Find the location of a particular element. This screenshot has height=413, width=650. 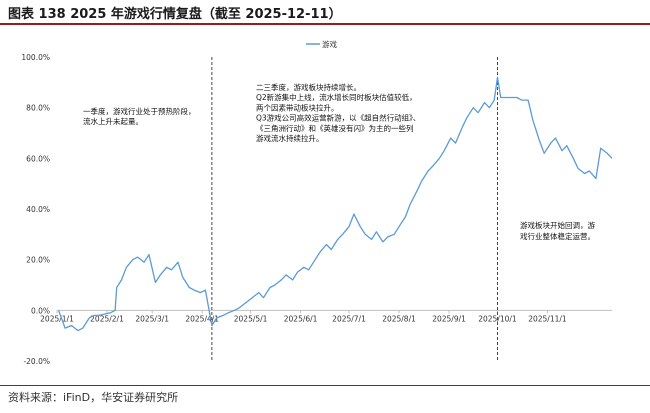

y-tick-label: -20.0% is located at coordinates (36, 361).